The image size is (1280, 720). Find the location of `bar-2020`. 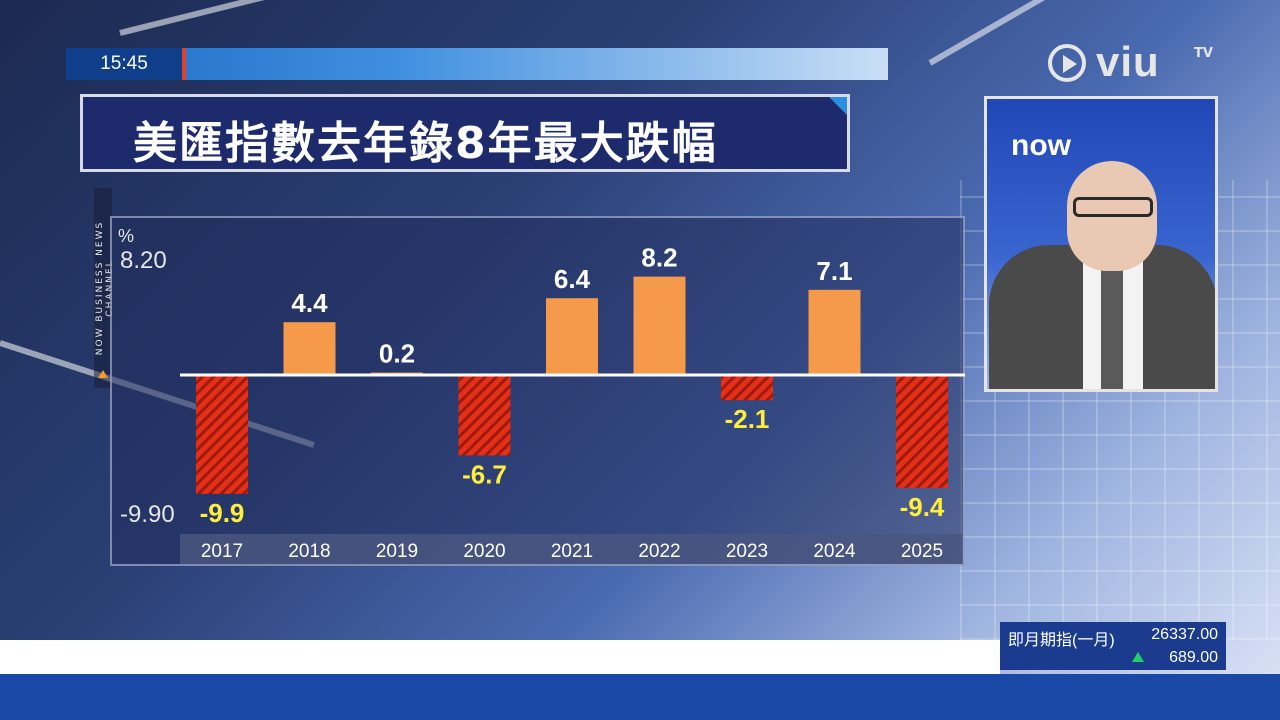

bar-2020 is located at coordinates (484, 415).